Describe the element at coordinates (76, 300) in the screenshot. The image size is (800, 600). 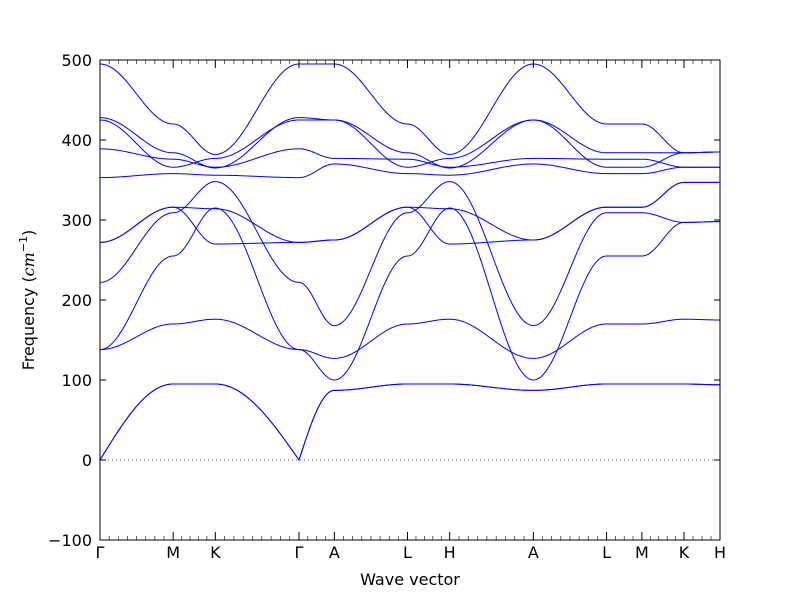
I see `y-tick-label: 200` at that location.